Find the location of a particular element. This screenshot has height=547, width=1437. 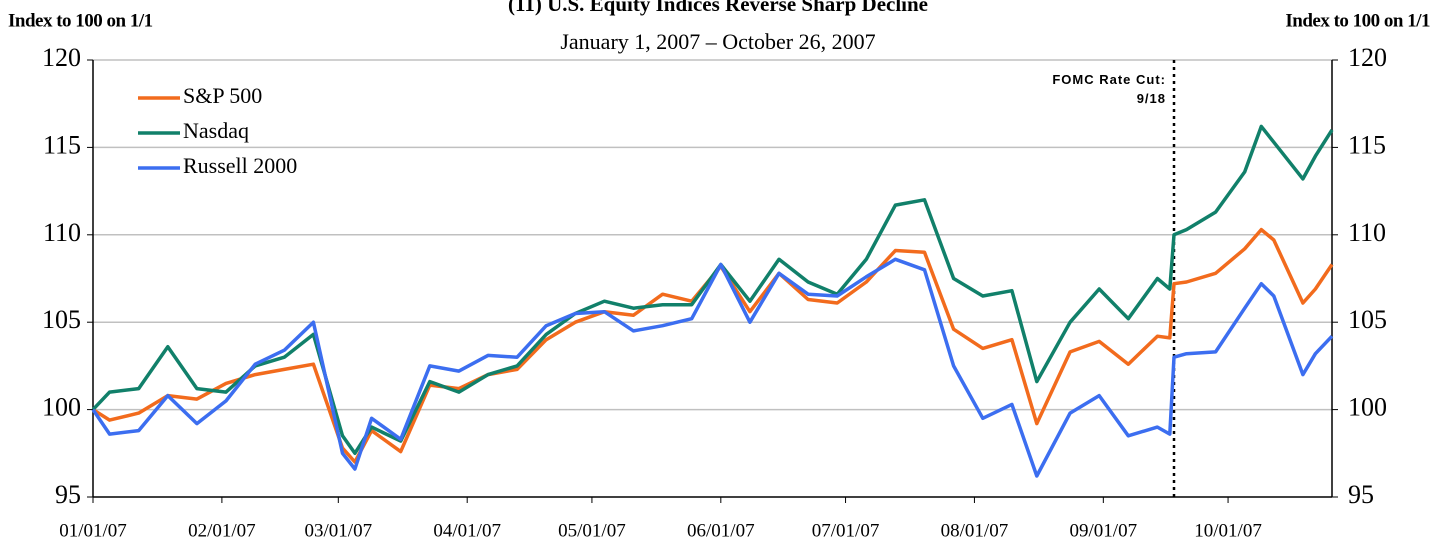

y-axis-label: Index to 100 on 1/1 is located at coordinates (80, 20).